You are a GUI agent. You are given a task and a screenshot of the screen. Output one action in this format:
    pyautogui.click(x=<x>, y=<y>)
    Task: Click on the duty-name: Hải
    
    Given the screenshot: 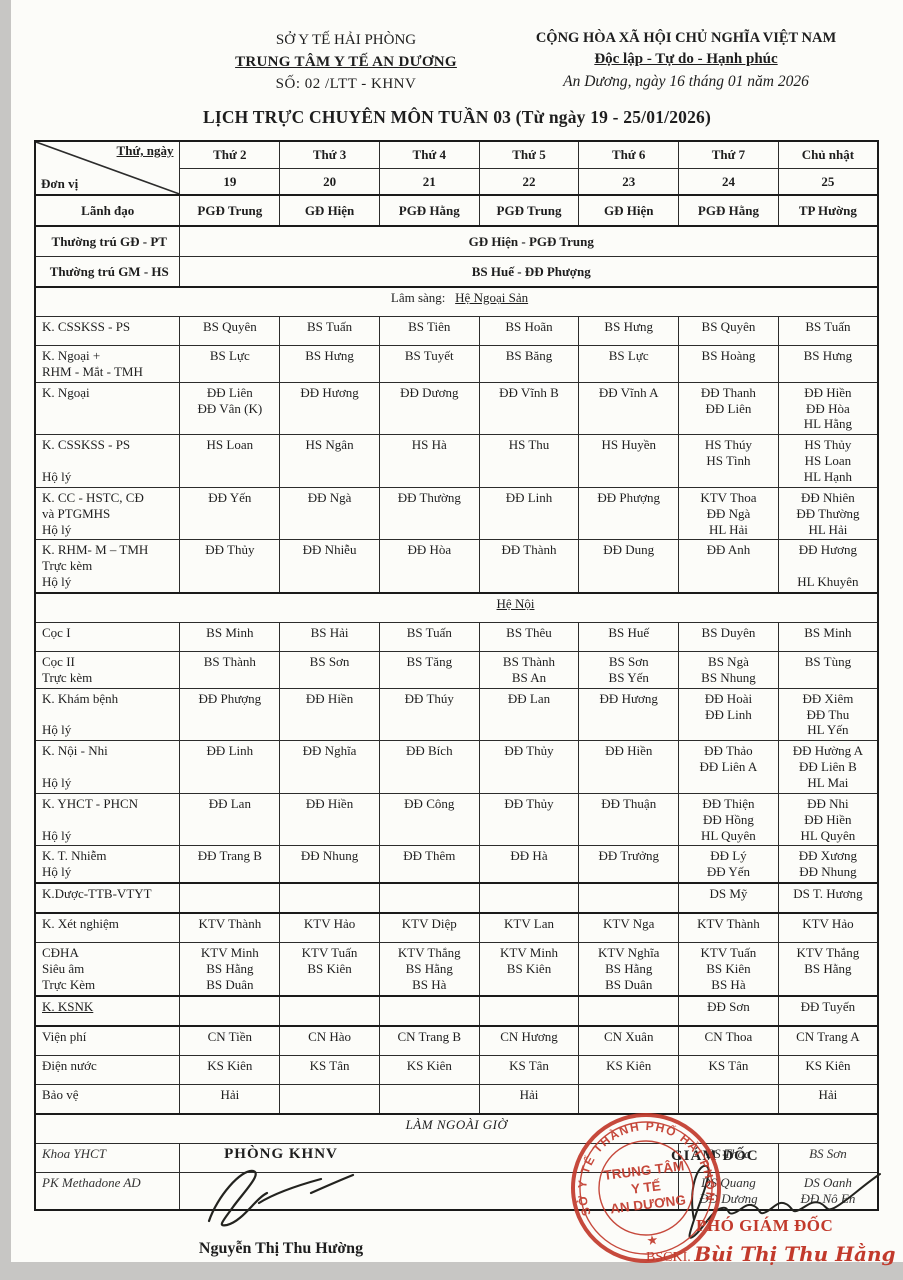 What is the action you would take?
    pyautogui.click(x=230, y=1094)
    